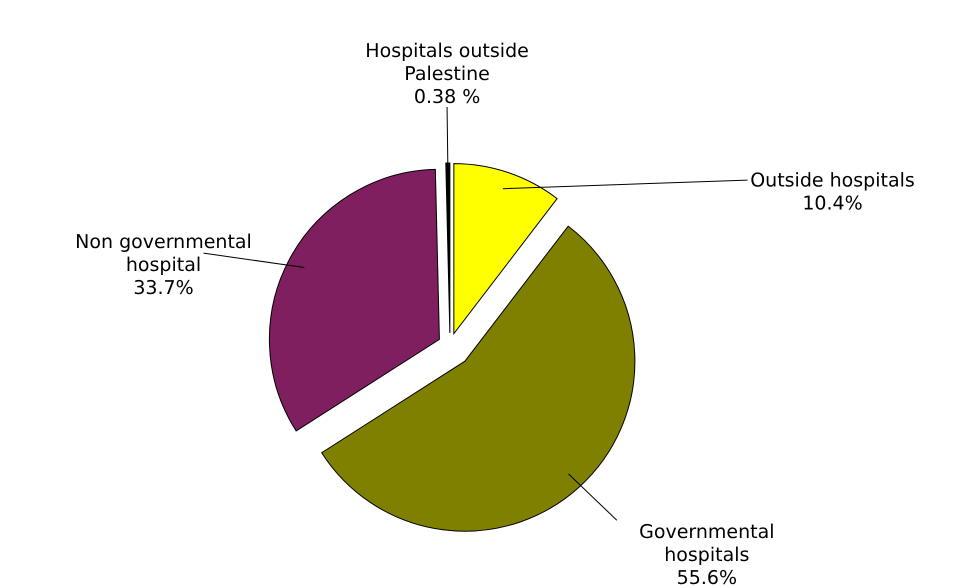 Image resolution: width=970 pixels, height=587 pixels. I want to click on data-label: 10.4%, so click(832, 203).